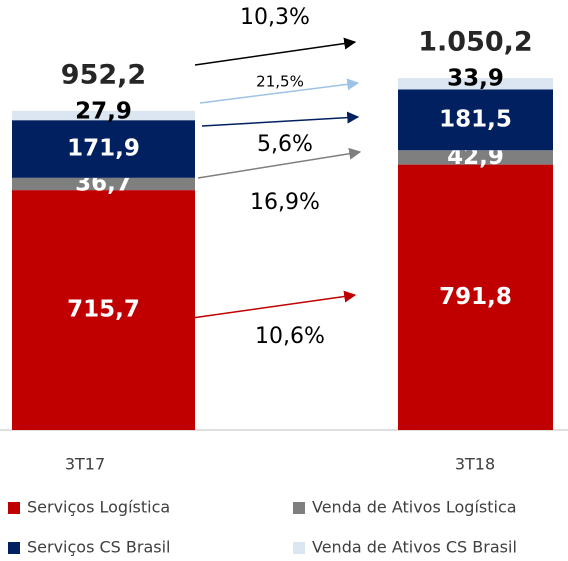 The width and height of the screenshot is (568, 561). Describe the element at coordinates (414, 547) in the screenshot. I see `legend-label: Venda de Ativos CS Brasil` at that location.